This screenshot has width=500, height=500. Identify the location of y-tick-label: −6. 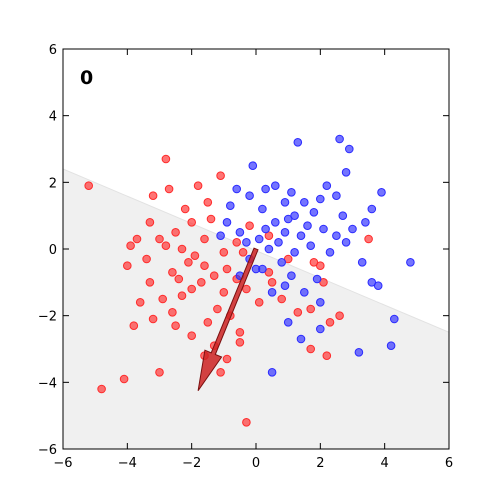
(47, 450).